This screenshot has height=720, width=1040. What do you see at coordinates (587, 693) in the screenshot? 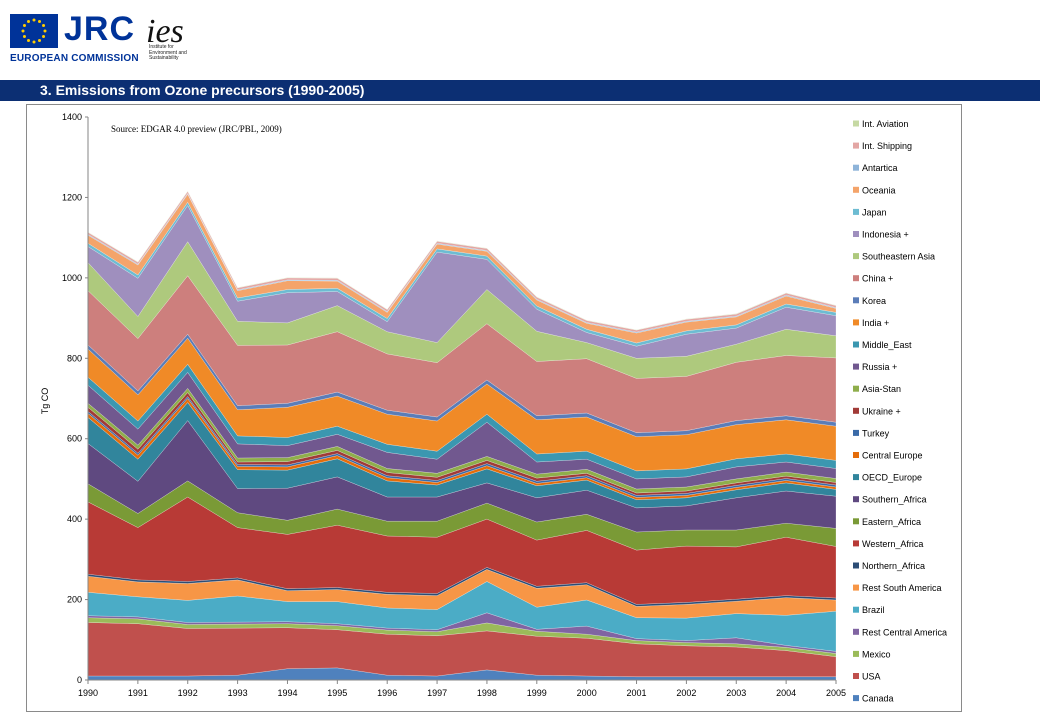
I see `x-tick-label: 2000` at bounding box center [587, 693].